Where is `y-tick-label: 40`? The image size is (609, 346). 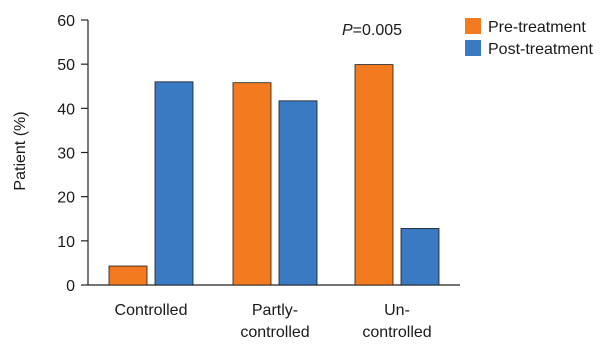
y-tick-label: 40 is located at coordinates (66, 109).